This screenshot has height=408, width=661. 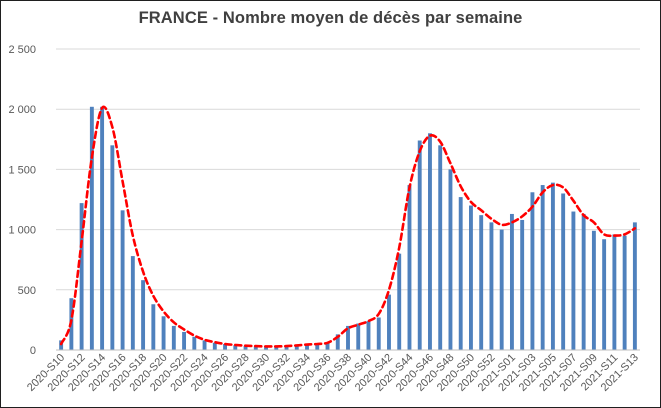 I want to click on y-tick-label: 2 500, so click(x=22, y=50).